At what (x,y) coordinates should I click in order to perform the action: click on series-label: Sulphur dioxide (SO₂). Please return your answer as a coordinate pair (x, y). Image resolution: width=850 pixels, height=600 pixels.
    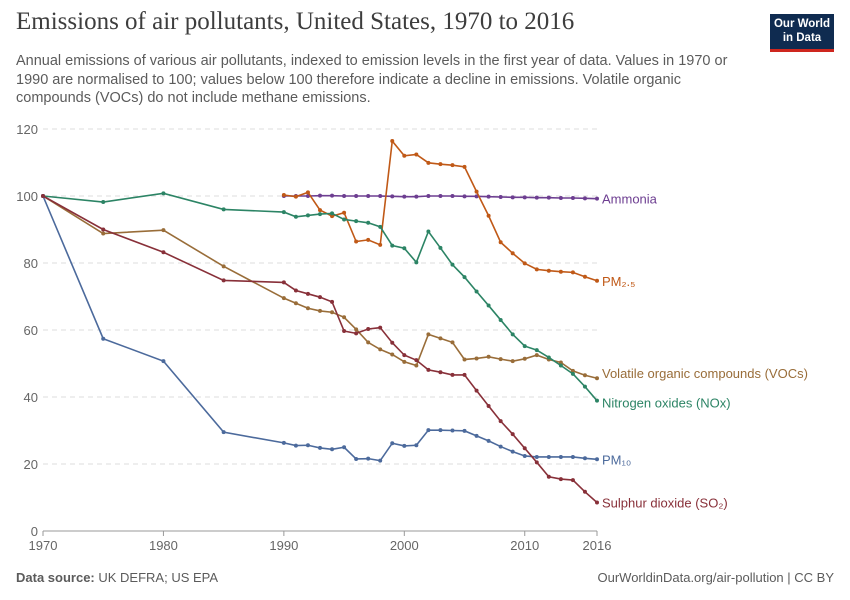
    Looking at the image, I should click on (665, 503).